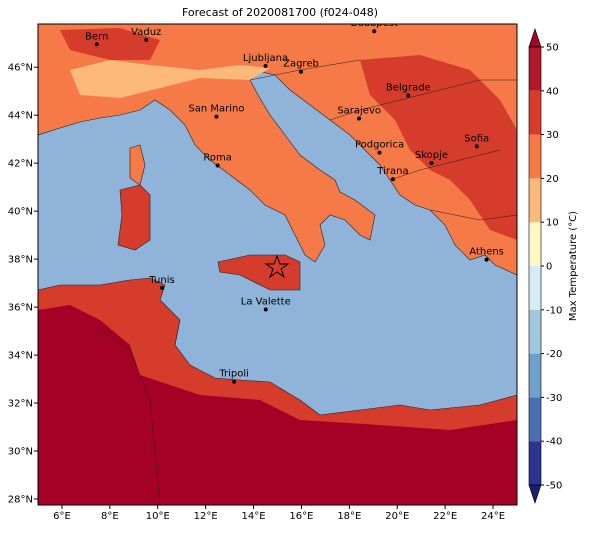  Describe the element at coordinates (137, 165) in the screenshot. I see `land-corsica` at that location.